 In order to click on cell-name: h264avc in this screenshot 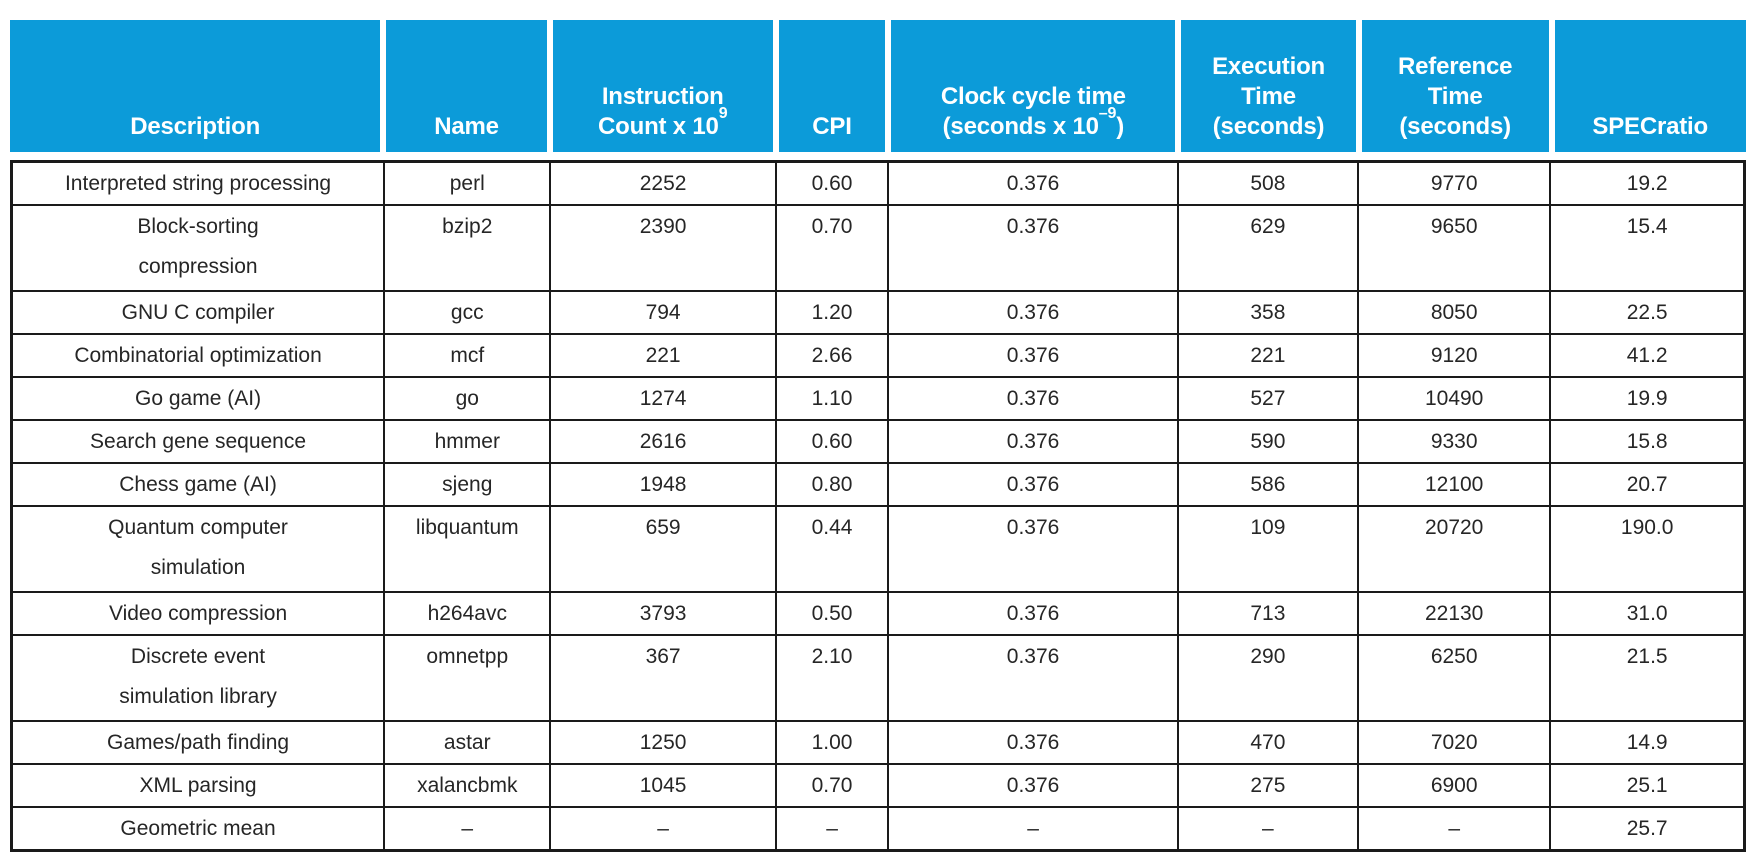, I will do `click(467, 613)`.